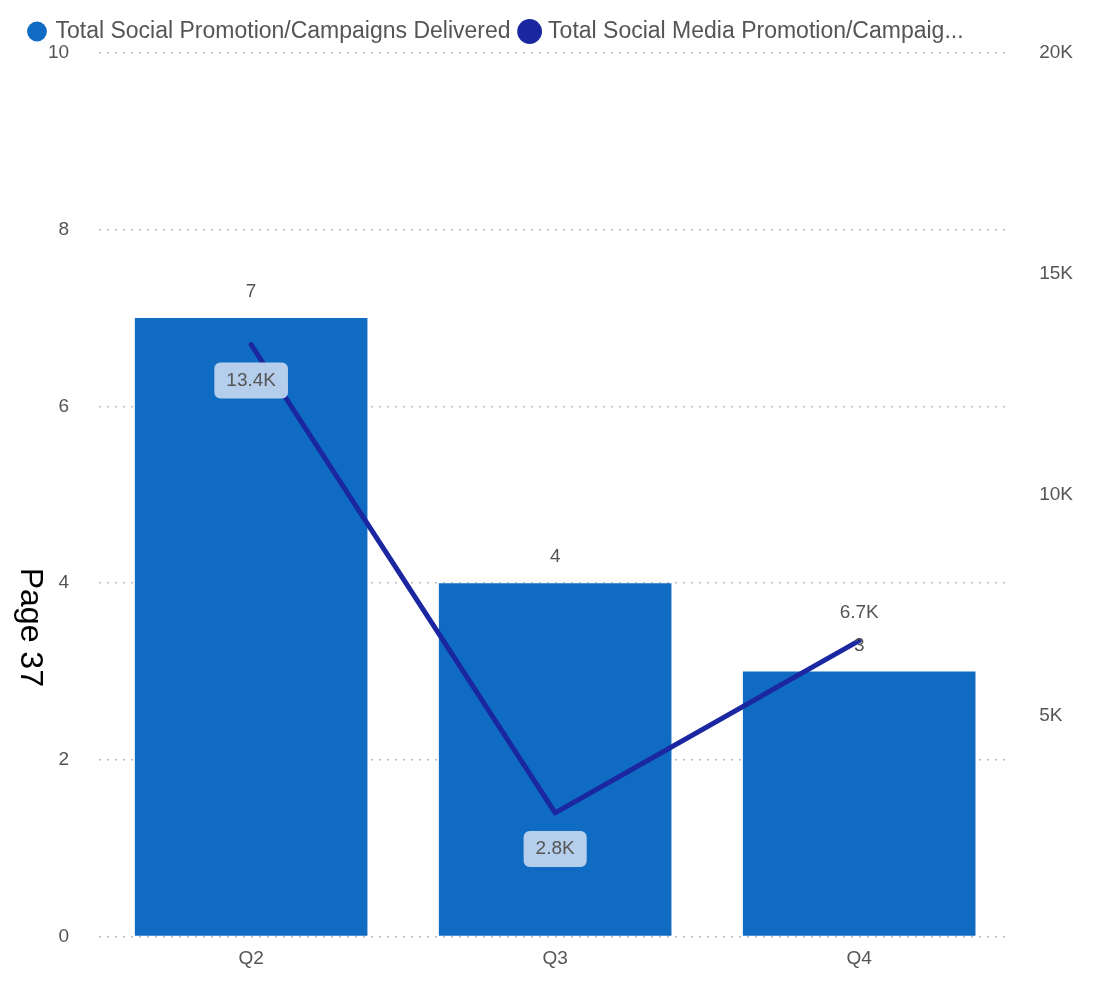 The width and height of the screenshot is (1107, 987). Describe the element at coordinates (283, 29) in the screenshot. I see `legend-label: Total Social Promotion/Campaigns Delivered` at that location.